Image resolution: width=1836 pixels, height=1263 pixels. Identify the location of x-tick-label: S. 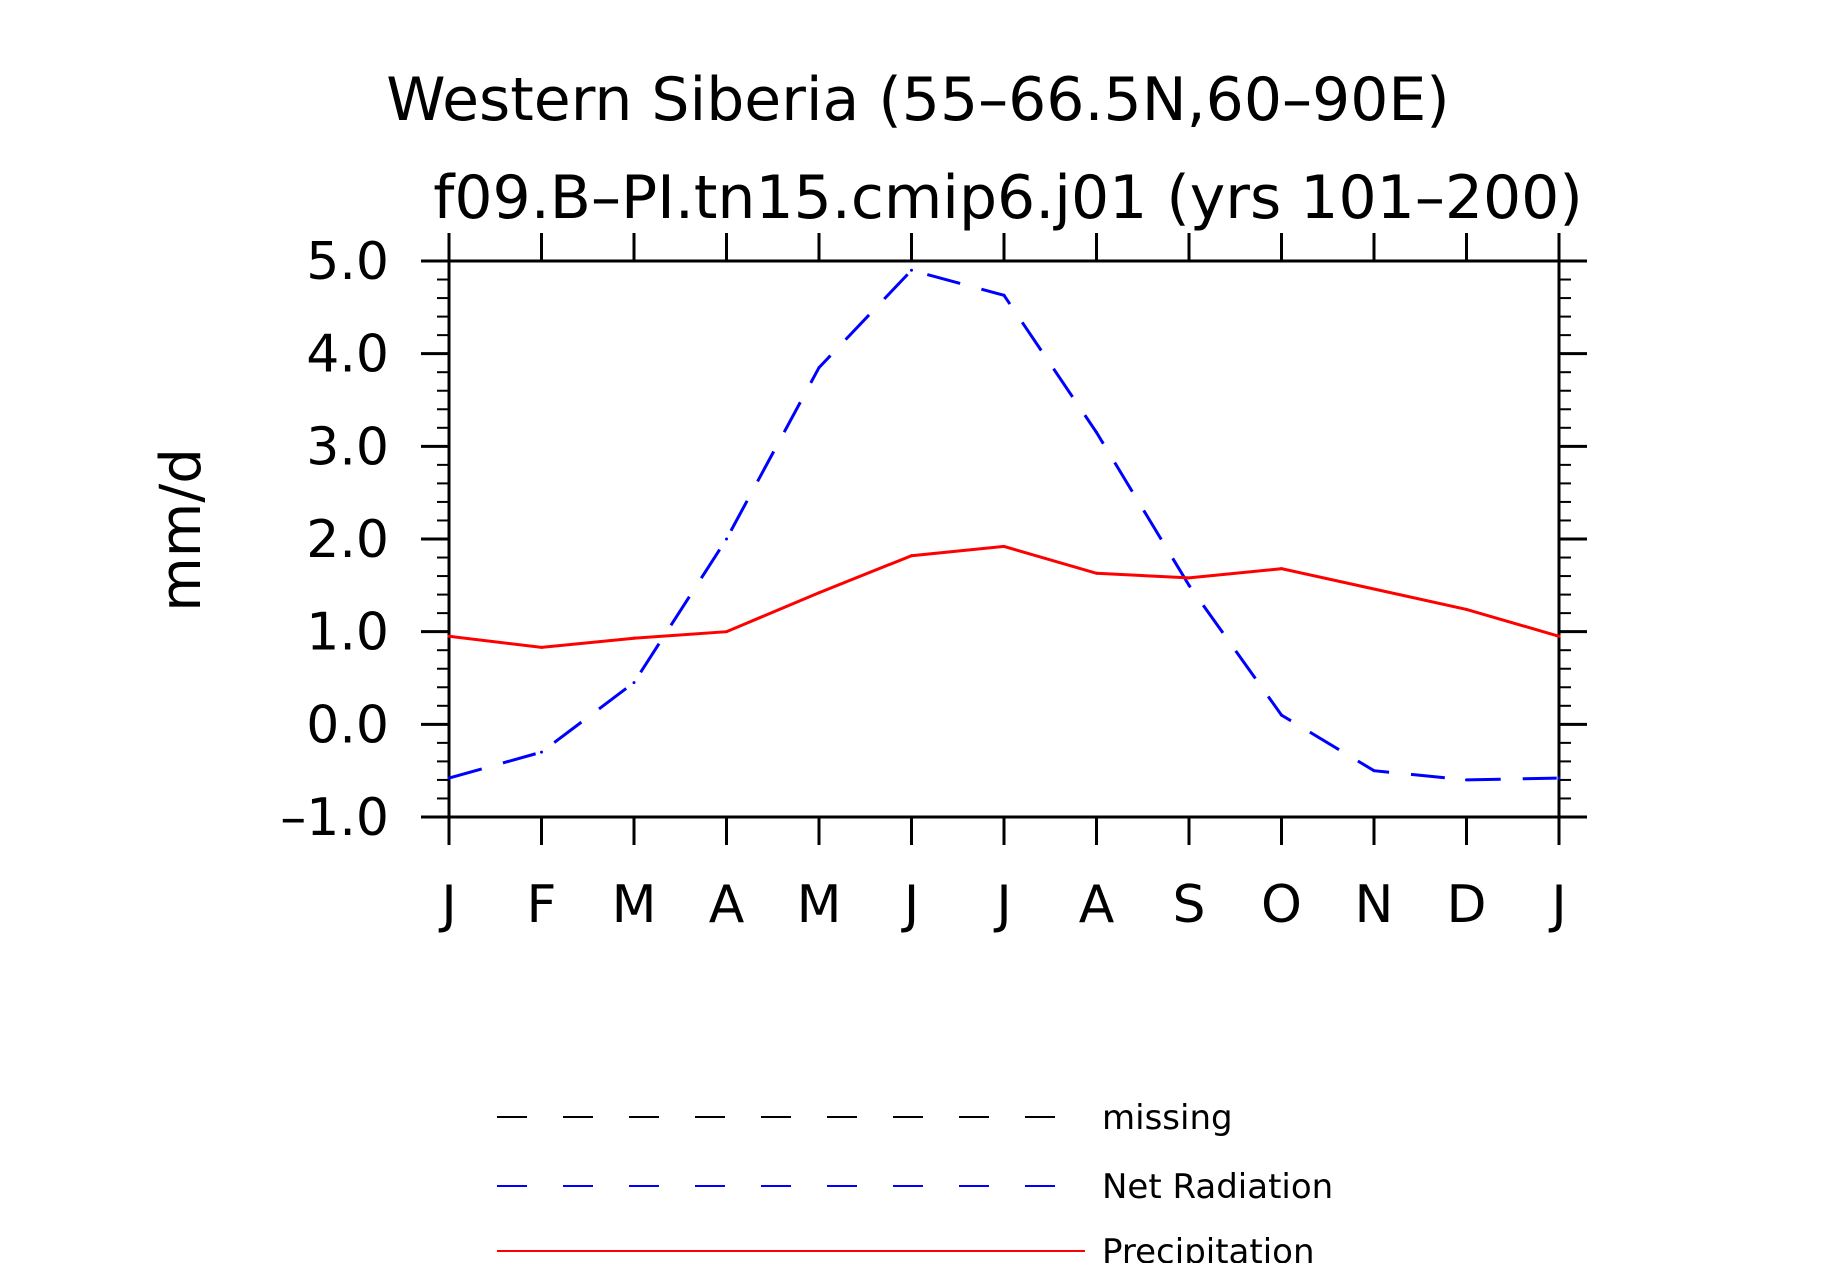
(1188, 905).